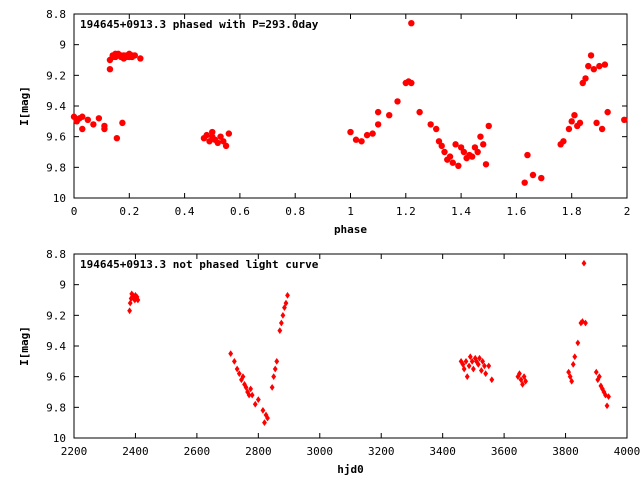 The height and width of the screenshot is (485, 640). I want to click on x-tick-label: 2400, so click(135, 451).